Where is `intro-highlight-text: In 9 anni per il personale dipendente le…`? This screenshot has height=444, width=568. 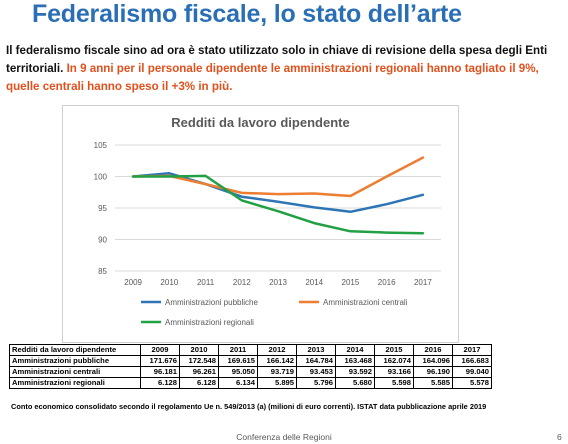 intro-highlight-text: In 9 anni per il personale dipendente le… is located at coordinates (272, 77).